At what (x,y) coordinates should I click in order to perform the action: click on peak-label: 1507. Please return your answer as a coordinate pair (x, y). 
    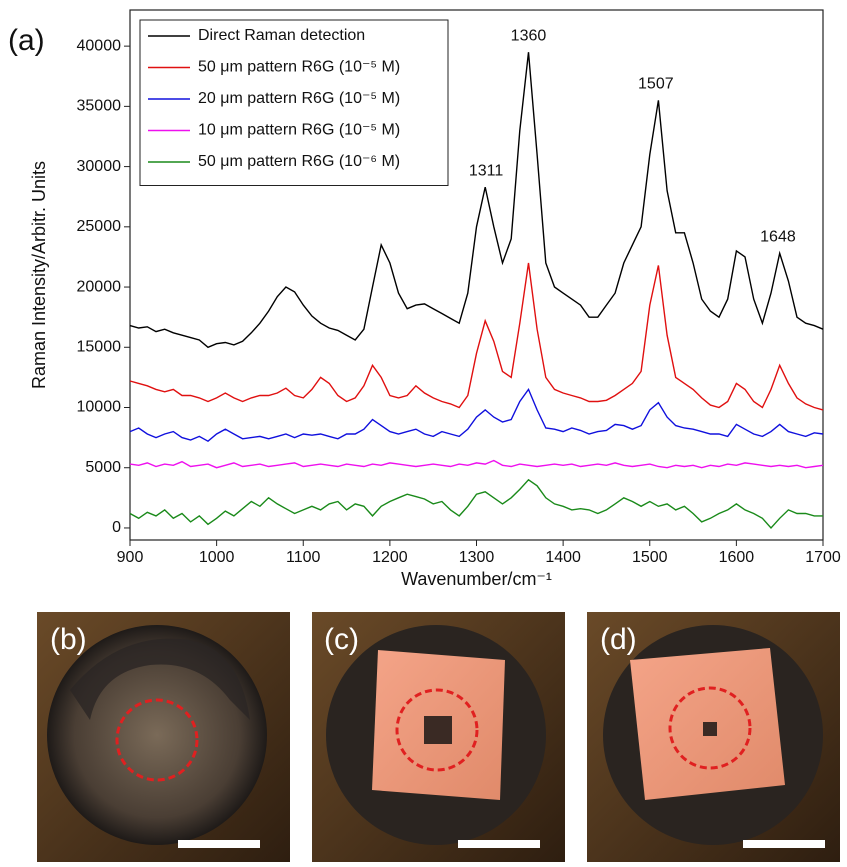
    Looking at the image, I should click on (656, 84).